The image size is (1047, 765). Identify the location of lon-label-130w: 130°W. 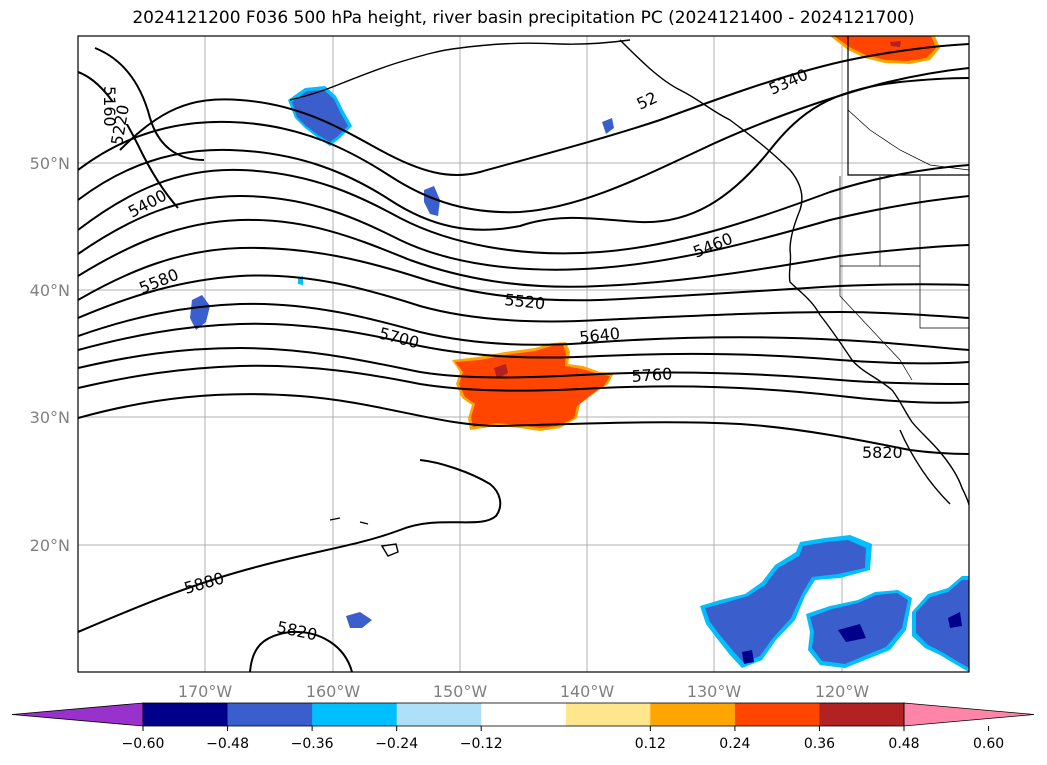
(714, 691).